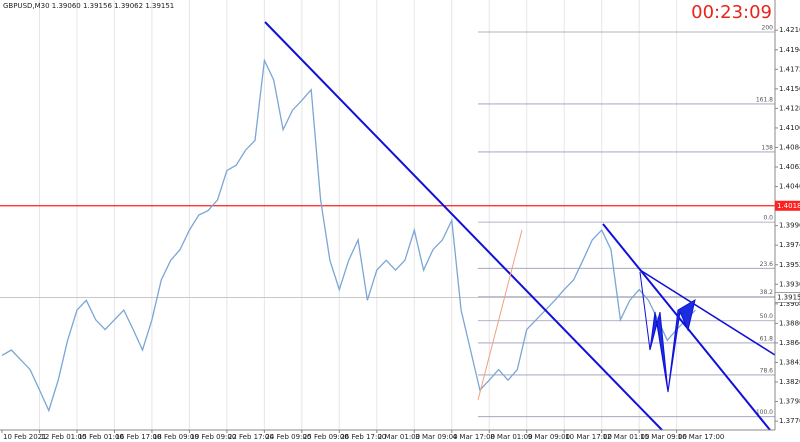 This screenshot has height=442, width=800. What do you see at coordinates (789, 30) in the screenshot?
I see `y-tick-label: 1.42160` at bounding box center [789, 30].